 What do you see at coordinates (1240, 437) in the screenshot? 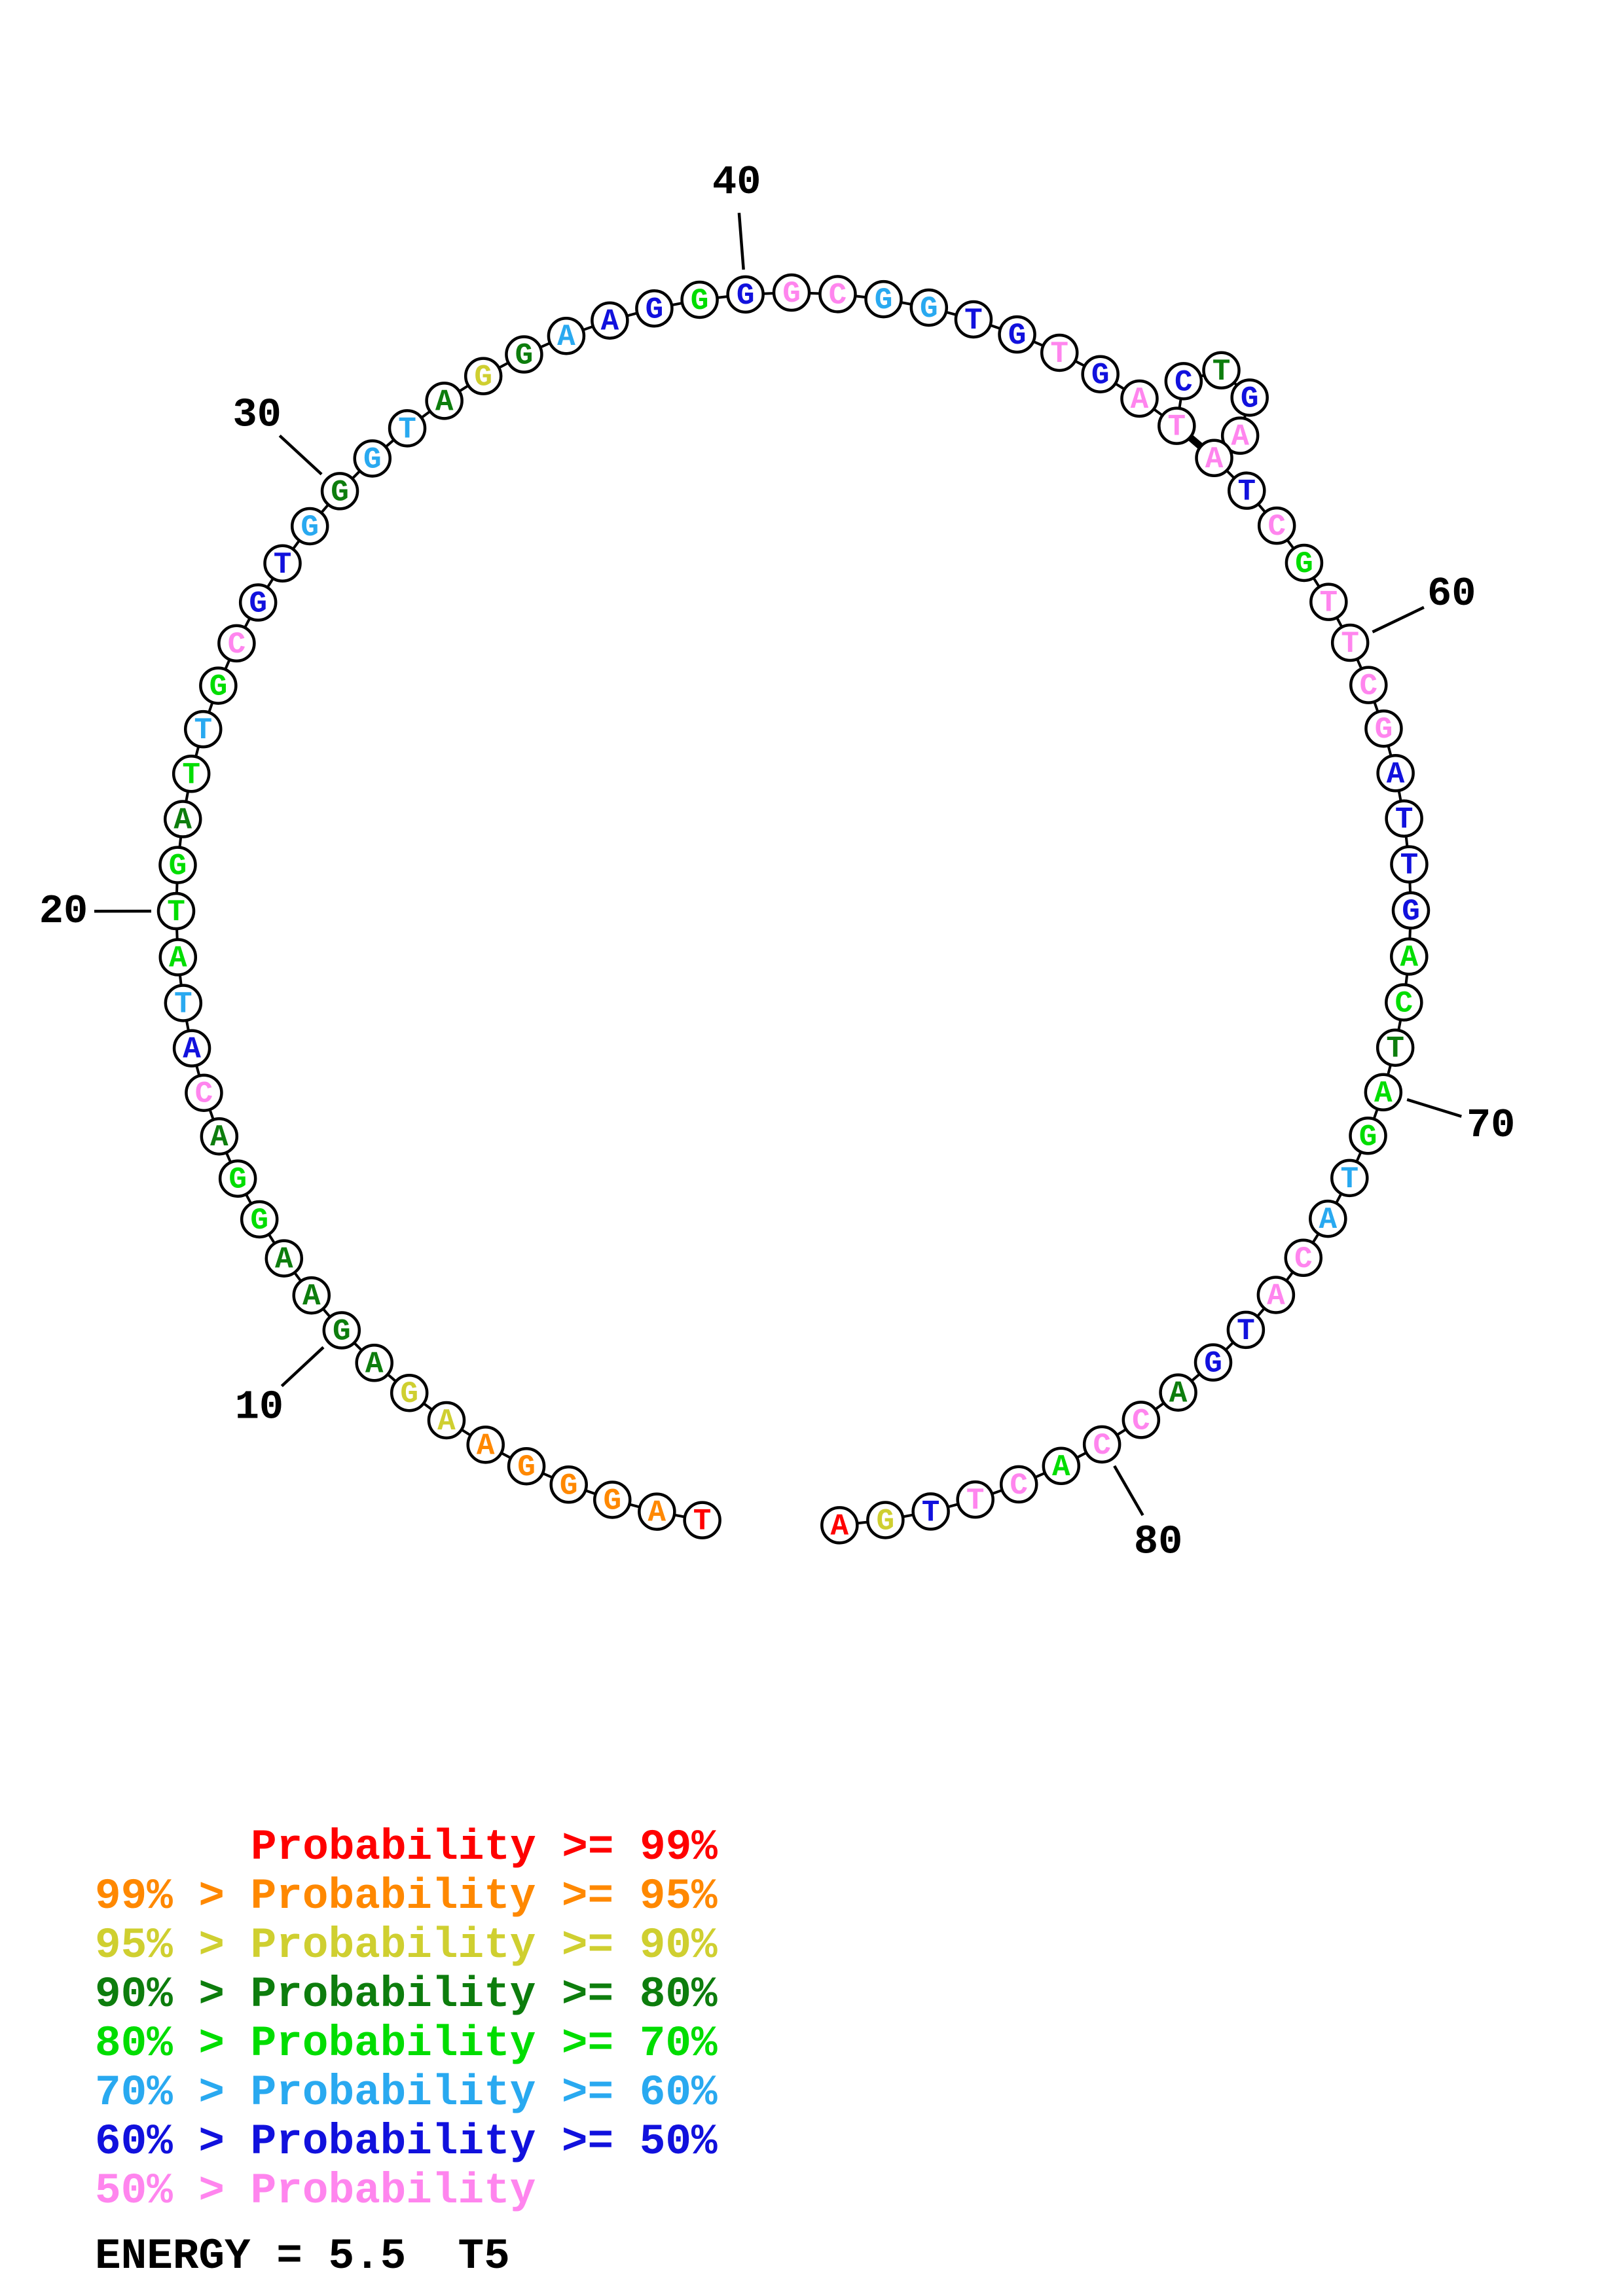
I see `nucleotide-base-54: A` at bounding box center [1240, 437].